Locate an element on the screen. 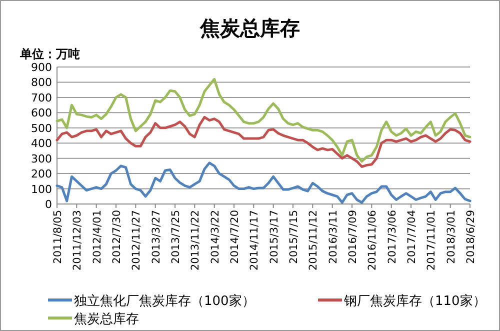 The image size is (500, 331). y-tick-label: 800 is located at coordinates (41, 83).